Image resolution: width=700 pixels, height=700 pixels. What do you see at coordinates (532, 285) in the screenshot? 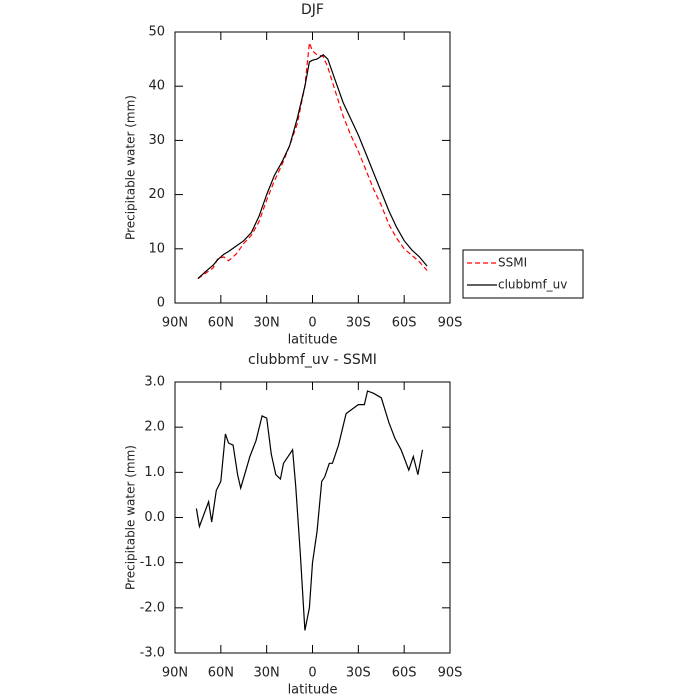
I see `legend-label: clubbmf_uv` at bounding box center [532, 285].